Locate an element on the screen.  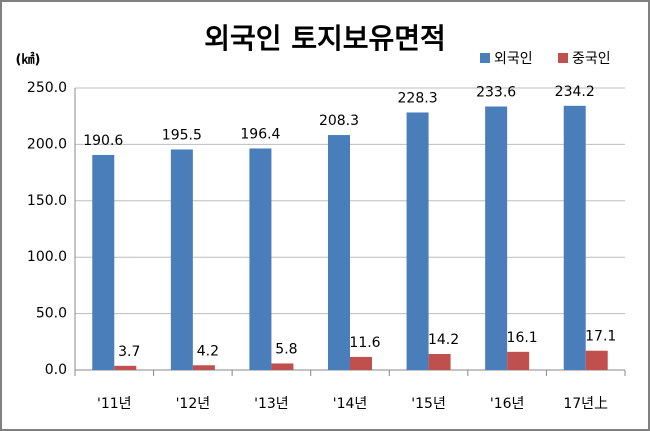
value-label: 234.2 is located at coordinates (575, 92).